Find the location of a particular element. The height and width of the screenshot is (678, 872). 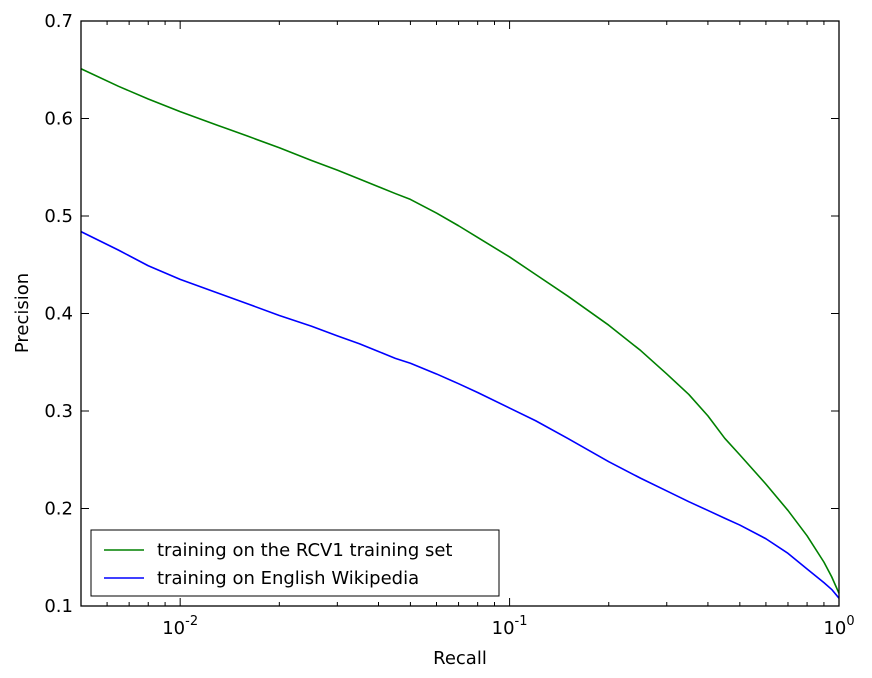

x-tick-label: 10⁻² is located at coordinates (180, 626).